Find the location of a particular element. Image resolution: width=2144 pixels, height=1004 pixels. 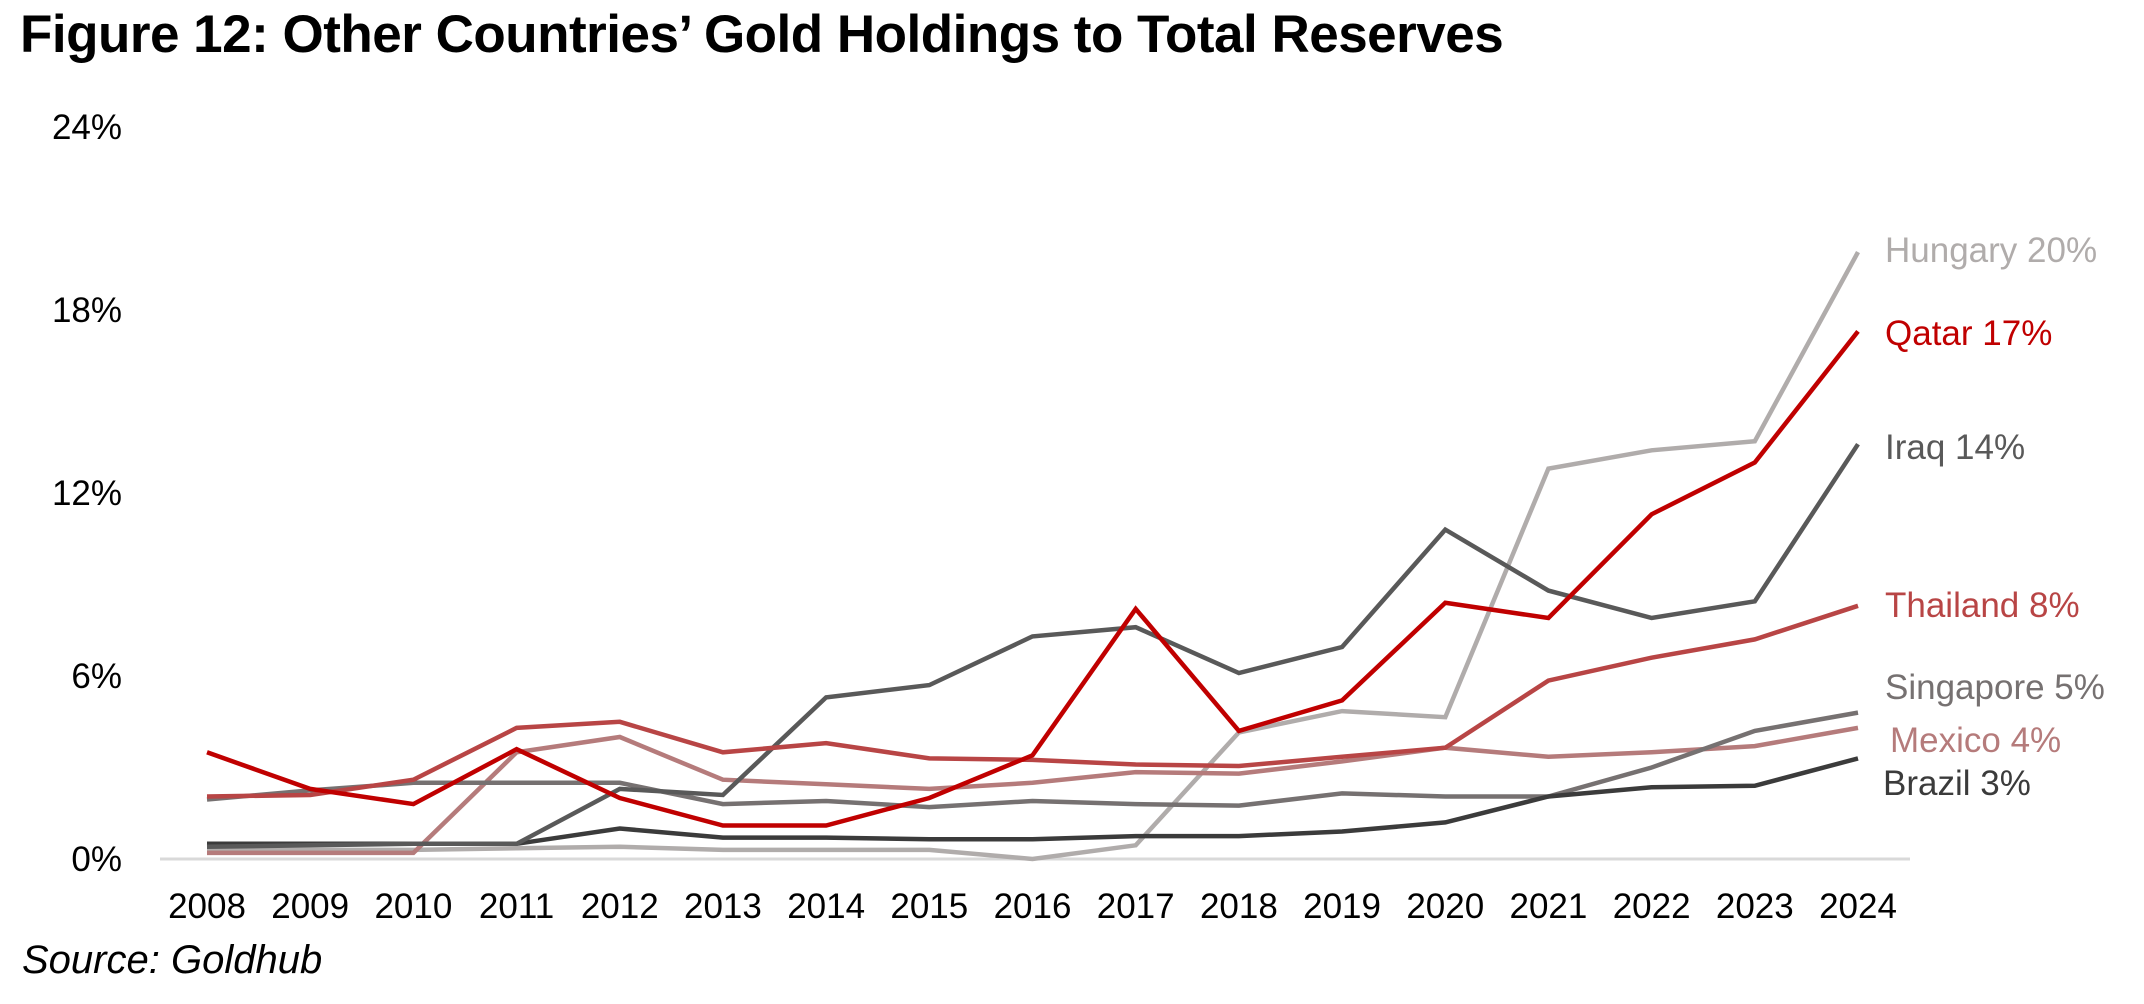

series-label-singapore: Singapore 5% is located at coordinates (1995, 687).